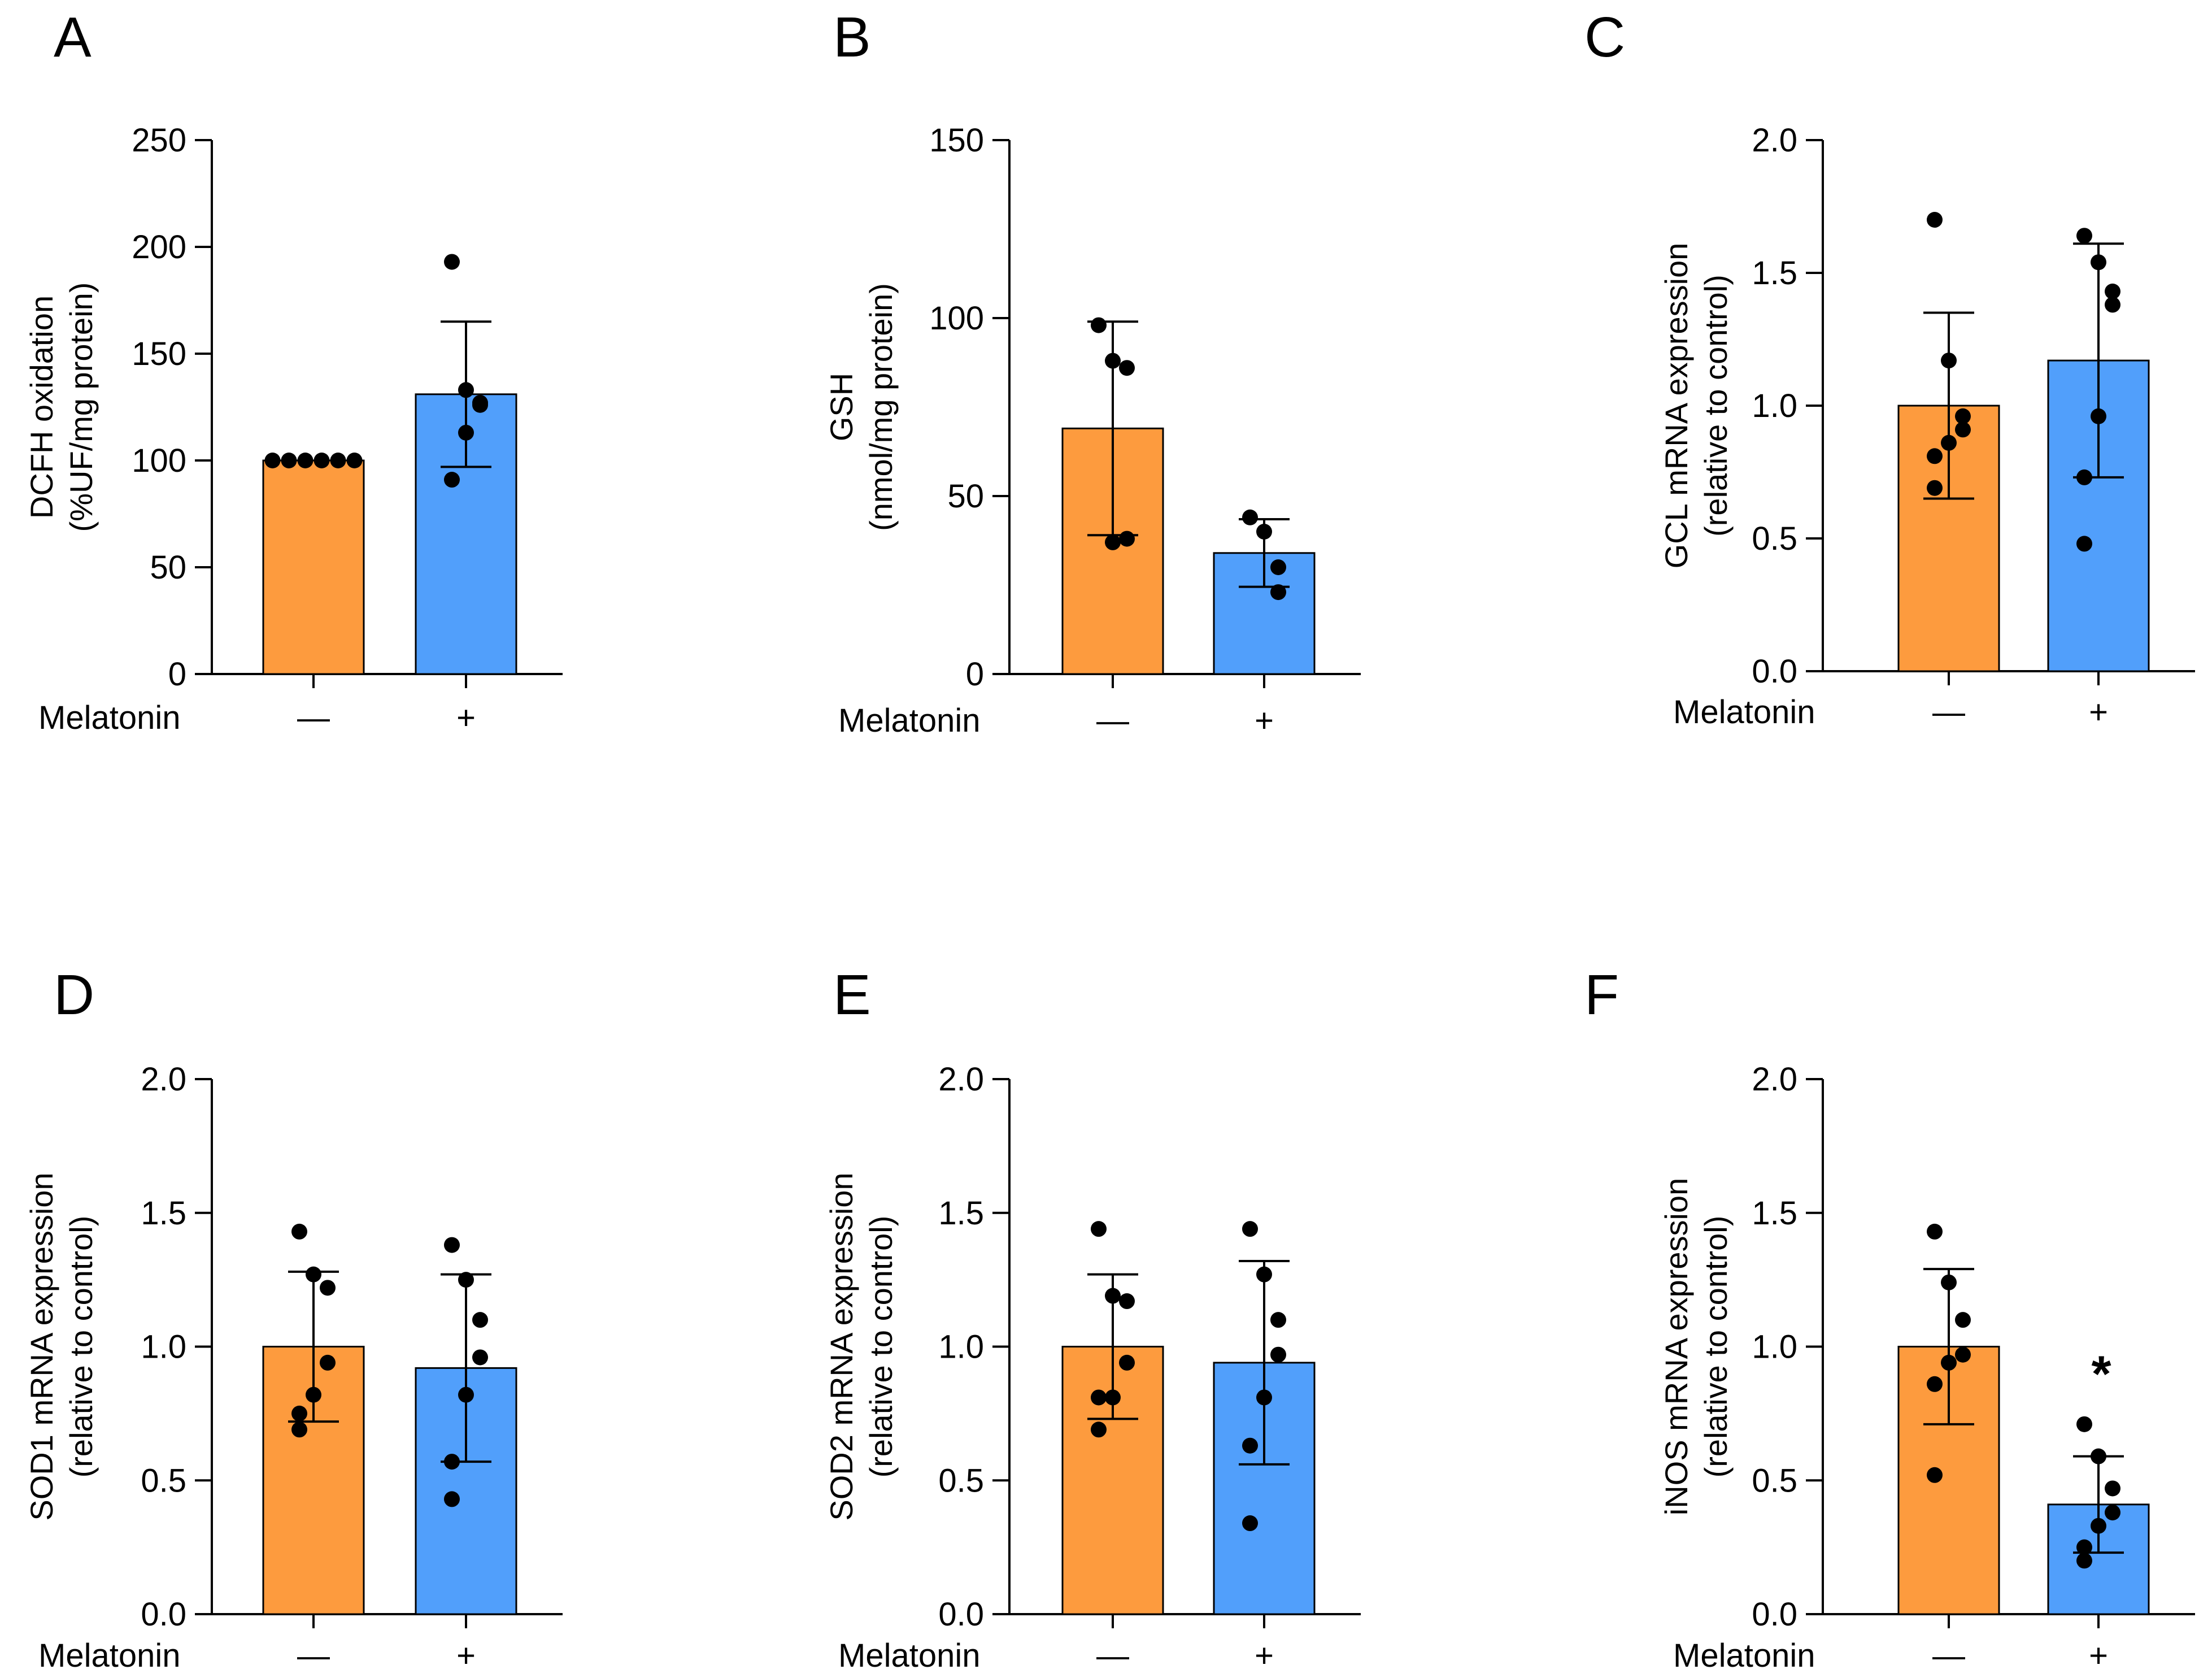 The height and width of the screenshot is (1678, 2212). I want to click on y-axis-title: GSH (nmol/mg protein), so click(861, 407).